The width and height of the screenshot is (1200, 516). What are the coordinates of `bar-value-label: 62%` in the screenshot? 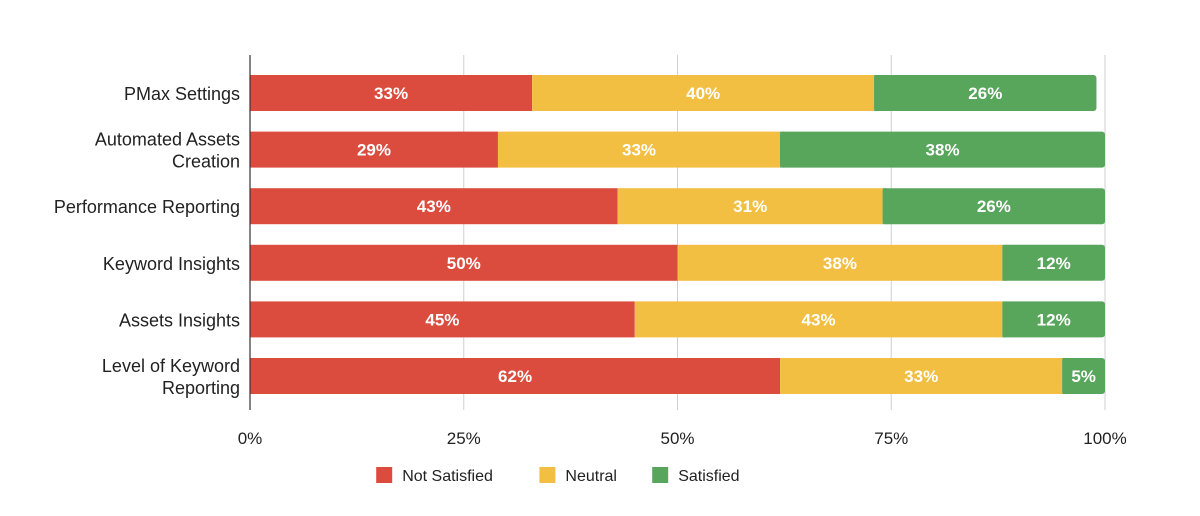 It's located at (515, 376).